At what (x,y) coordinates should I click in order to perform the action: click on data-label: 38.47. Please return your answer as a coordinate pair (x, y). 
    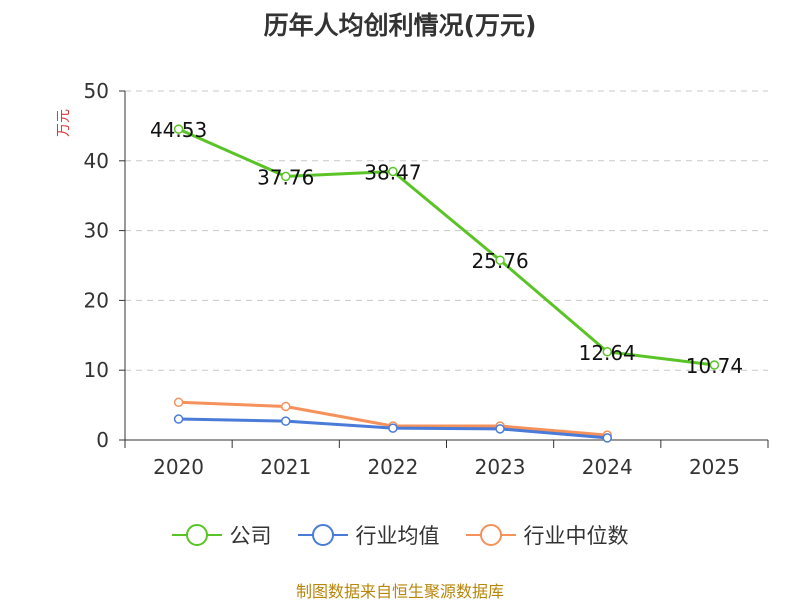
    Looking at the image, I should click on (392, 172).